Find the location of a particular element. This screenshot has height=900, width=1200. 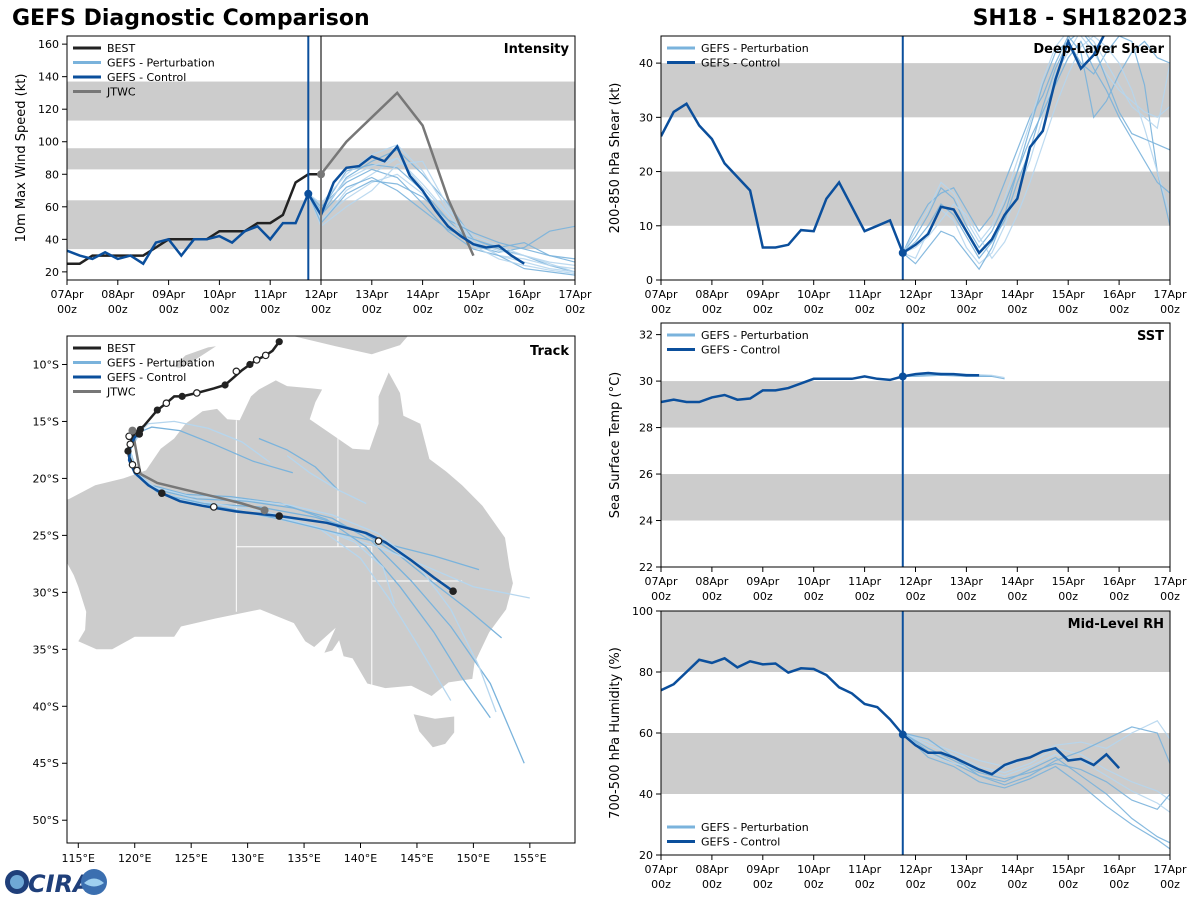

lat-tick-label: 30°S is located at coordinates (46, 592).